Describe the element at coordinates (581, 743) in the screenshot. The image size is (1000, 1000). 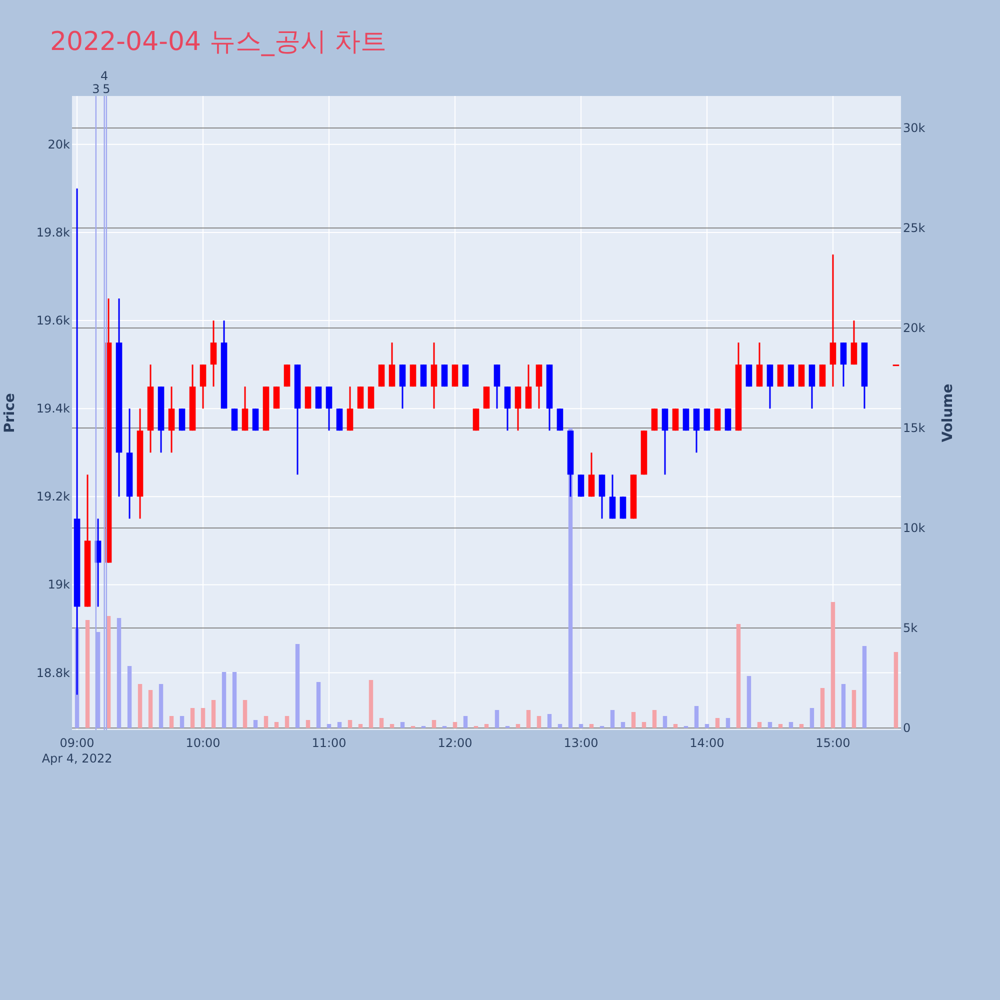
I see `x-tick-label: 13:00` at that location.